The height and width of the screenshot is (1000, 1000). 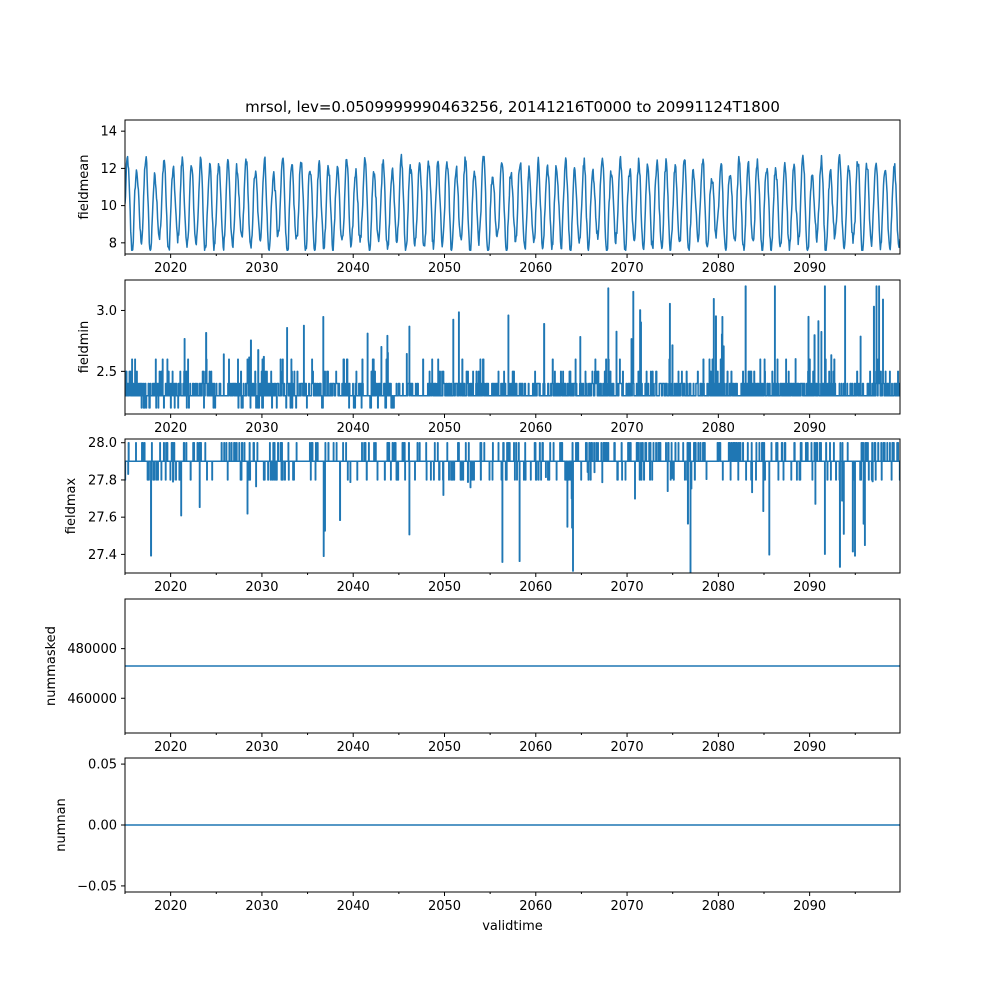 What do you see at coordinates (102, 480) in the screenshot?
I see `y-tick-label: 27.8` at bounding box center [102, 480].